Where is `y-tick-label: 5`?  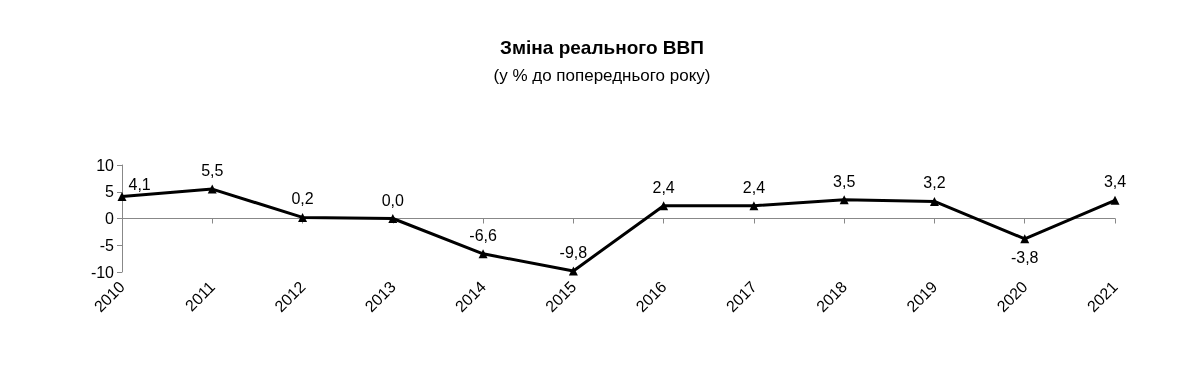
y-tick-label: 5 is located at coordinates (110, 192).